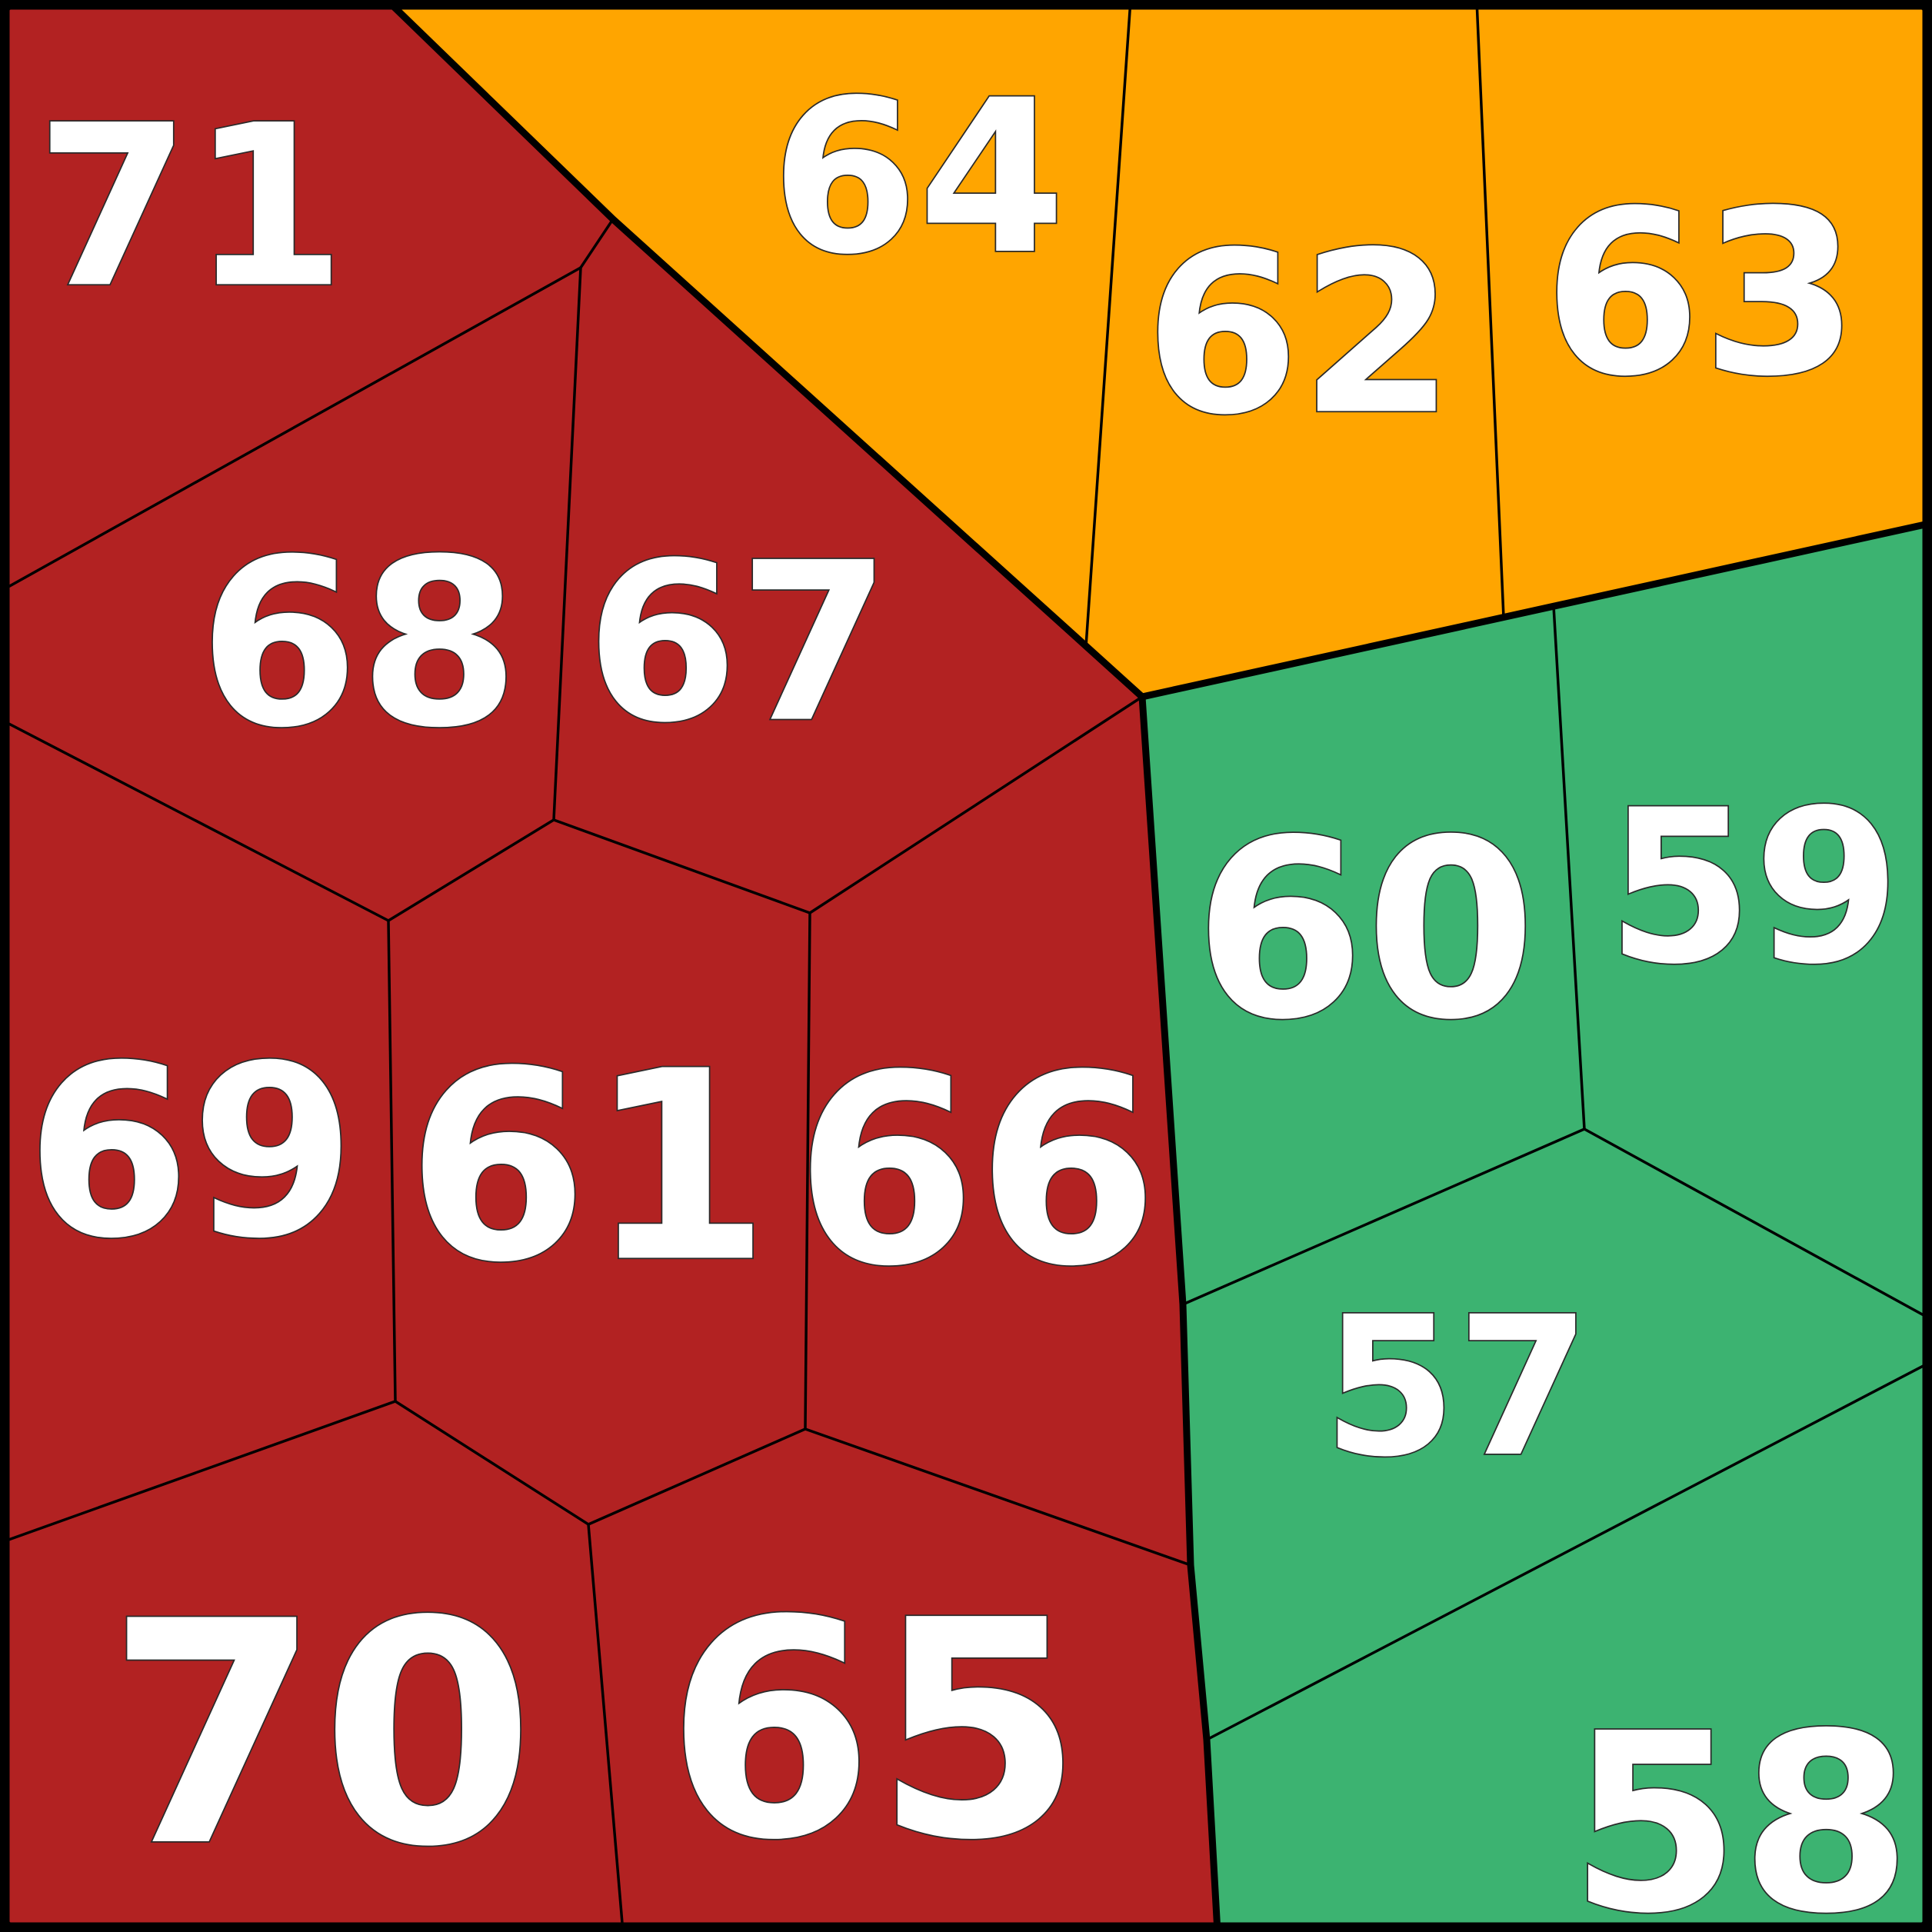 The width and height of the screenshot is (1932, 1932). What do you see at coordinates (1365, 931) in the screenshot?
I see `region-label-60: 60` at bounding box center [1365, 931].